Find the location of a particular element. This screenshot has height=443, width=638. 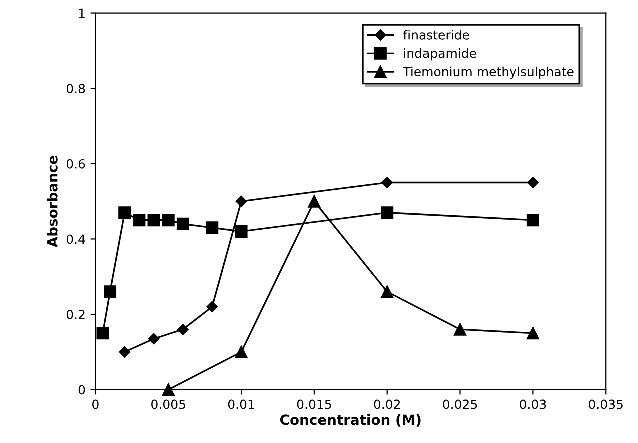

x-tick-label: 0 is located at coordinates (95, 405).